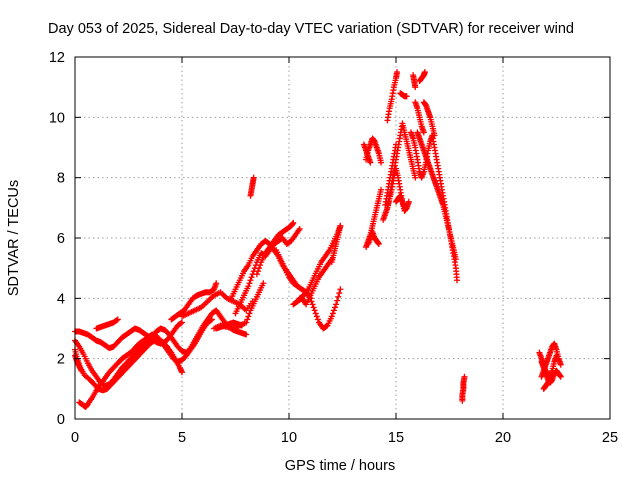 The image size is (640, 480). Describe the element at coordinates (61, 420) in the screenshot. I see `y-tick-label: 0` at that location.